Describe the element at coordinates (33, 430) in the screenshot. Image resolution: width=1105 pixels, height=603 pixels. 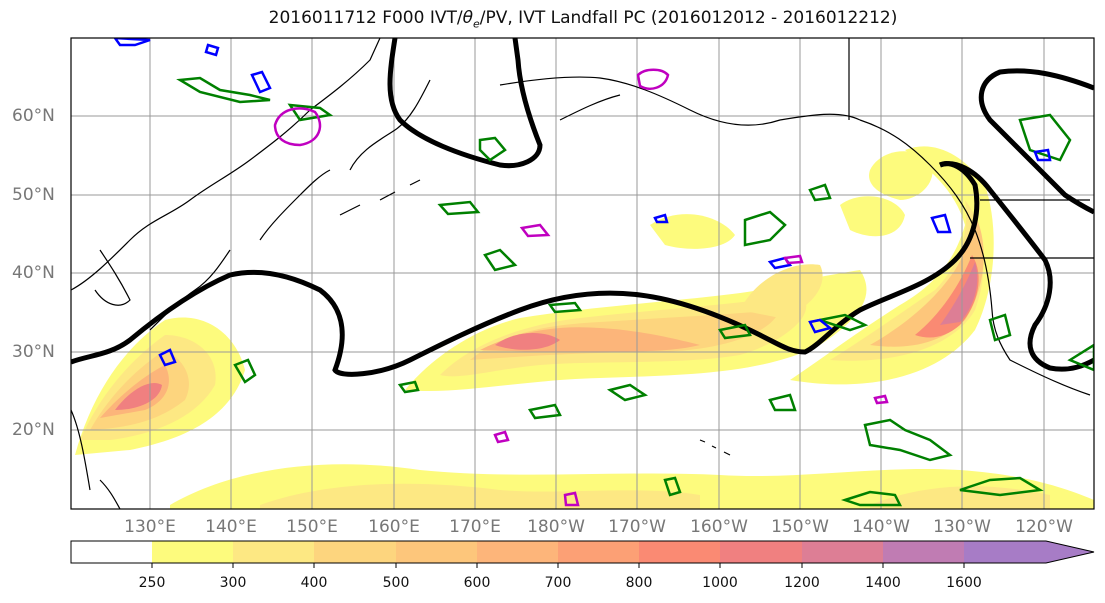
I see `lat-label-20n: 20°N` at that location.